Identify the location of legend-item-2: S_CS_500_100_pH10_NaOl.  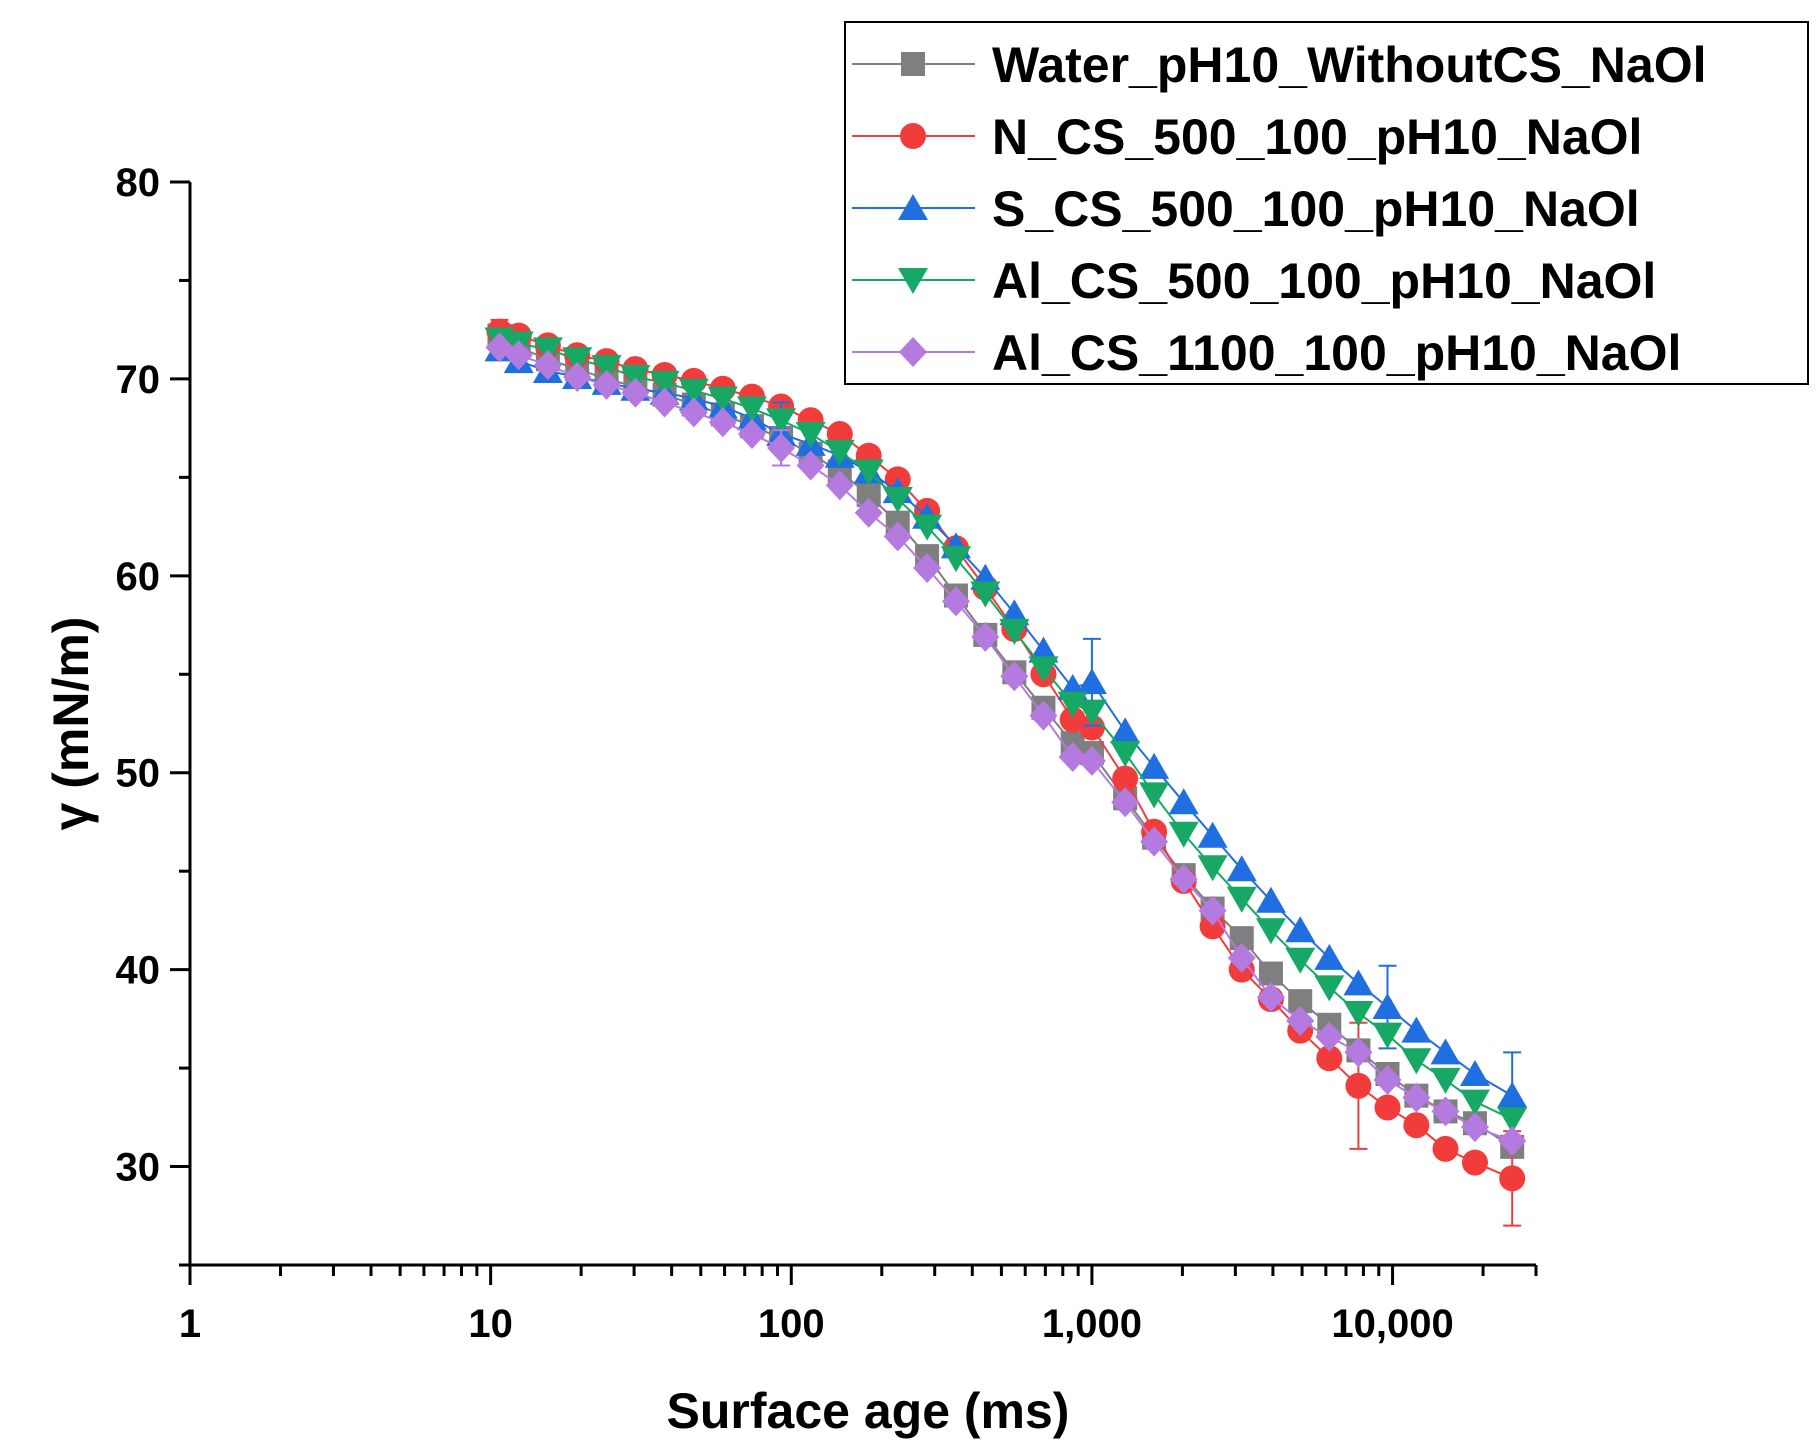
(1246, 209).